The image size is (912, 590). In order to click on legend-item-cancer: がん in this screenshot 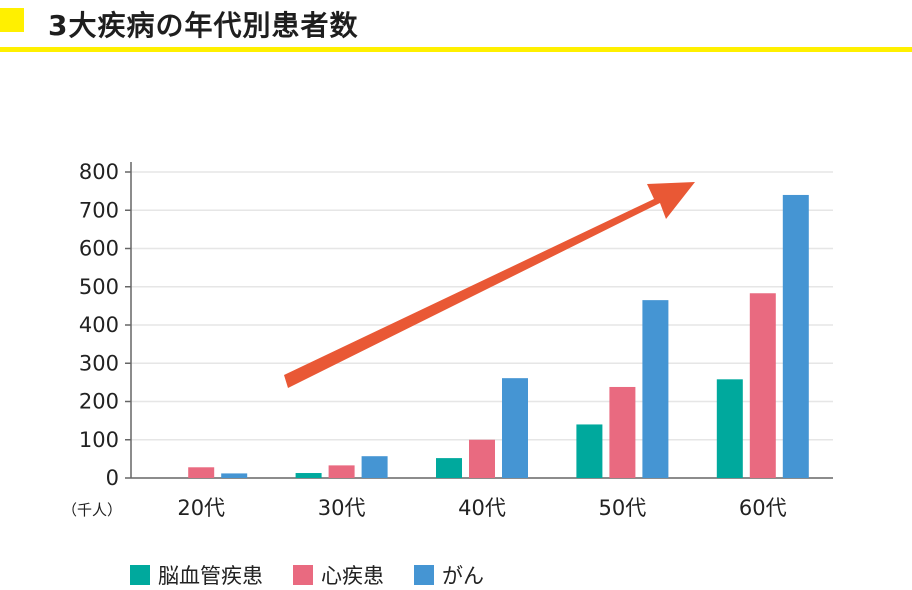, I will do `click(449, 575)`.